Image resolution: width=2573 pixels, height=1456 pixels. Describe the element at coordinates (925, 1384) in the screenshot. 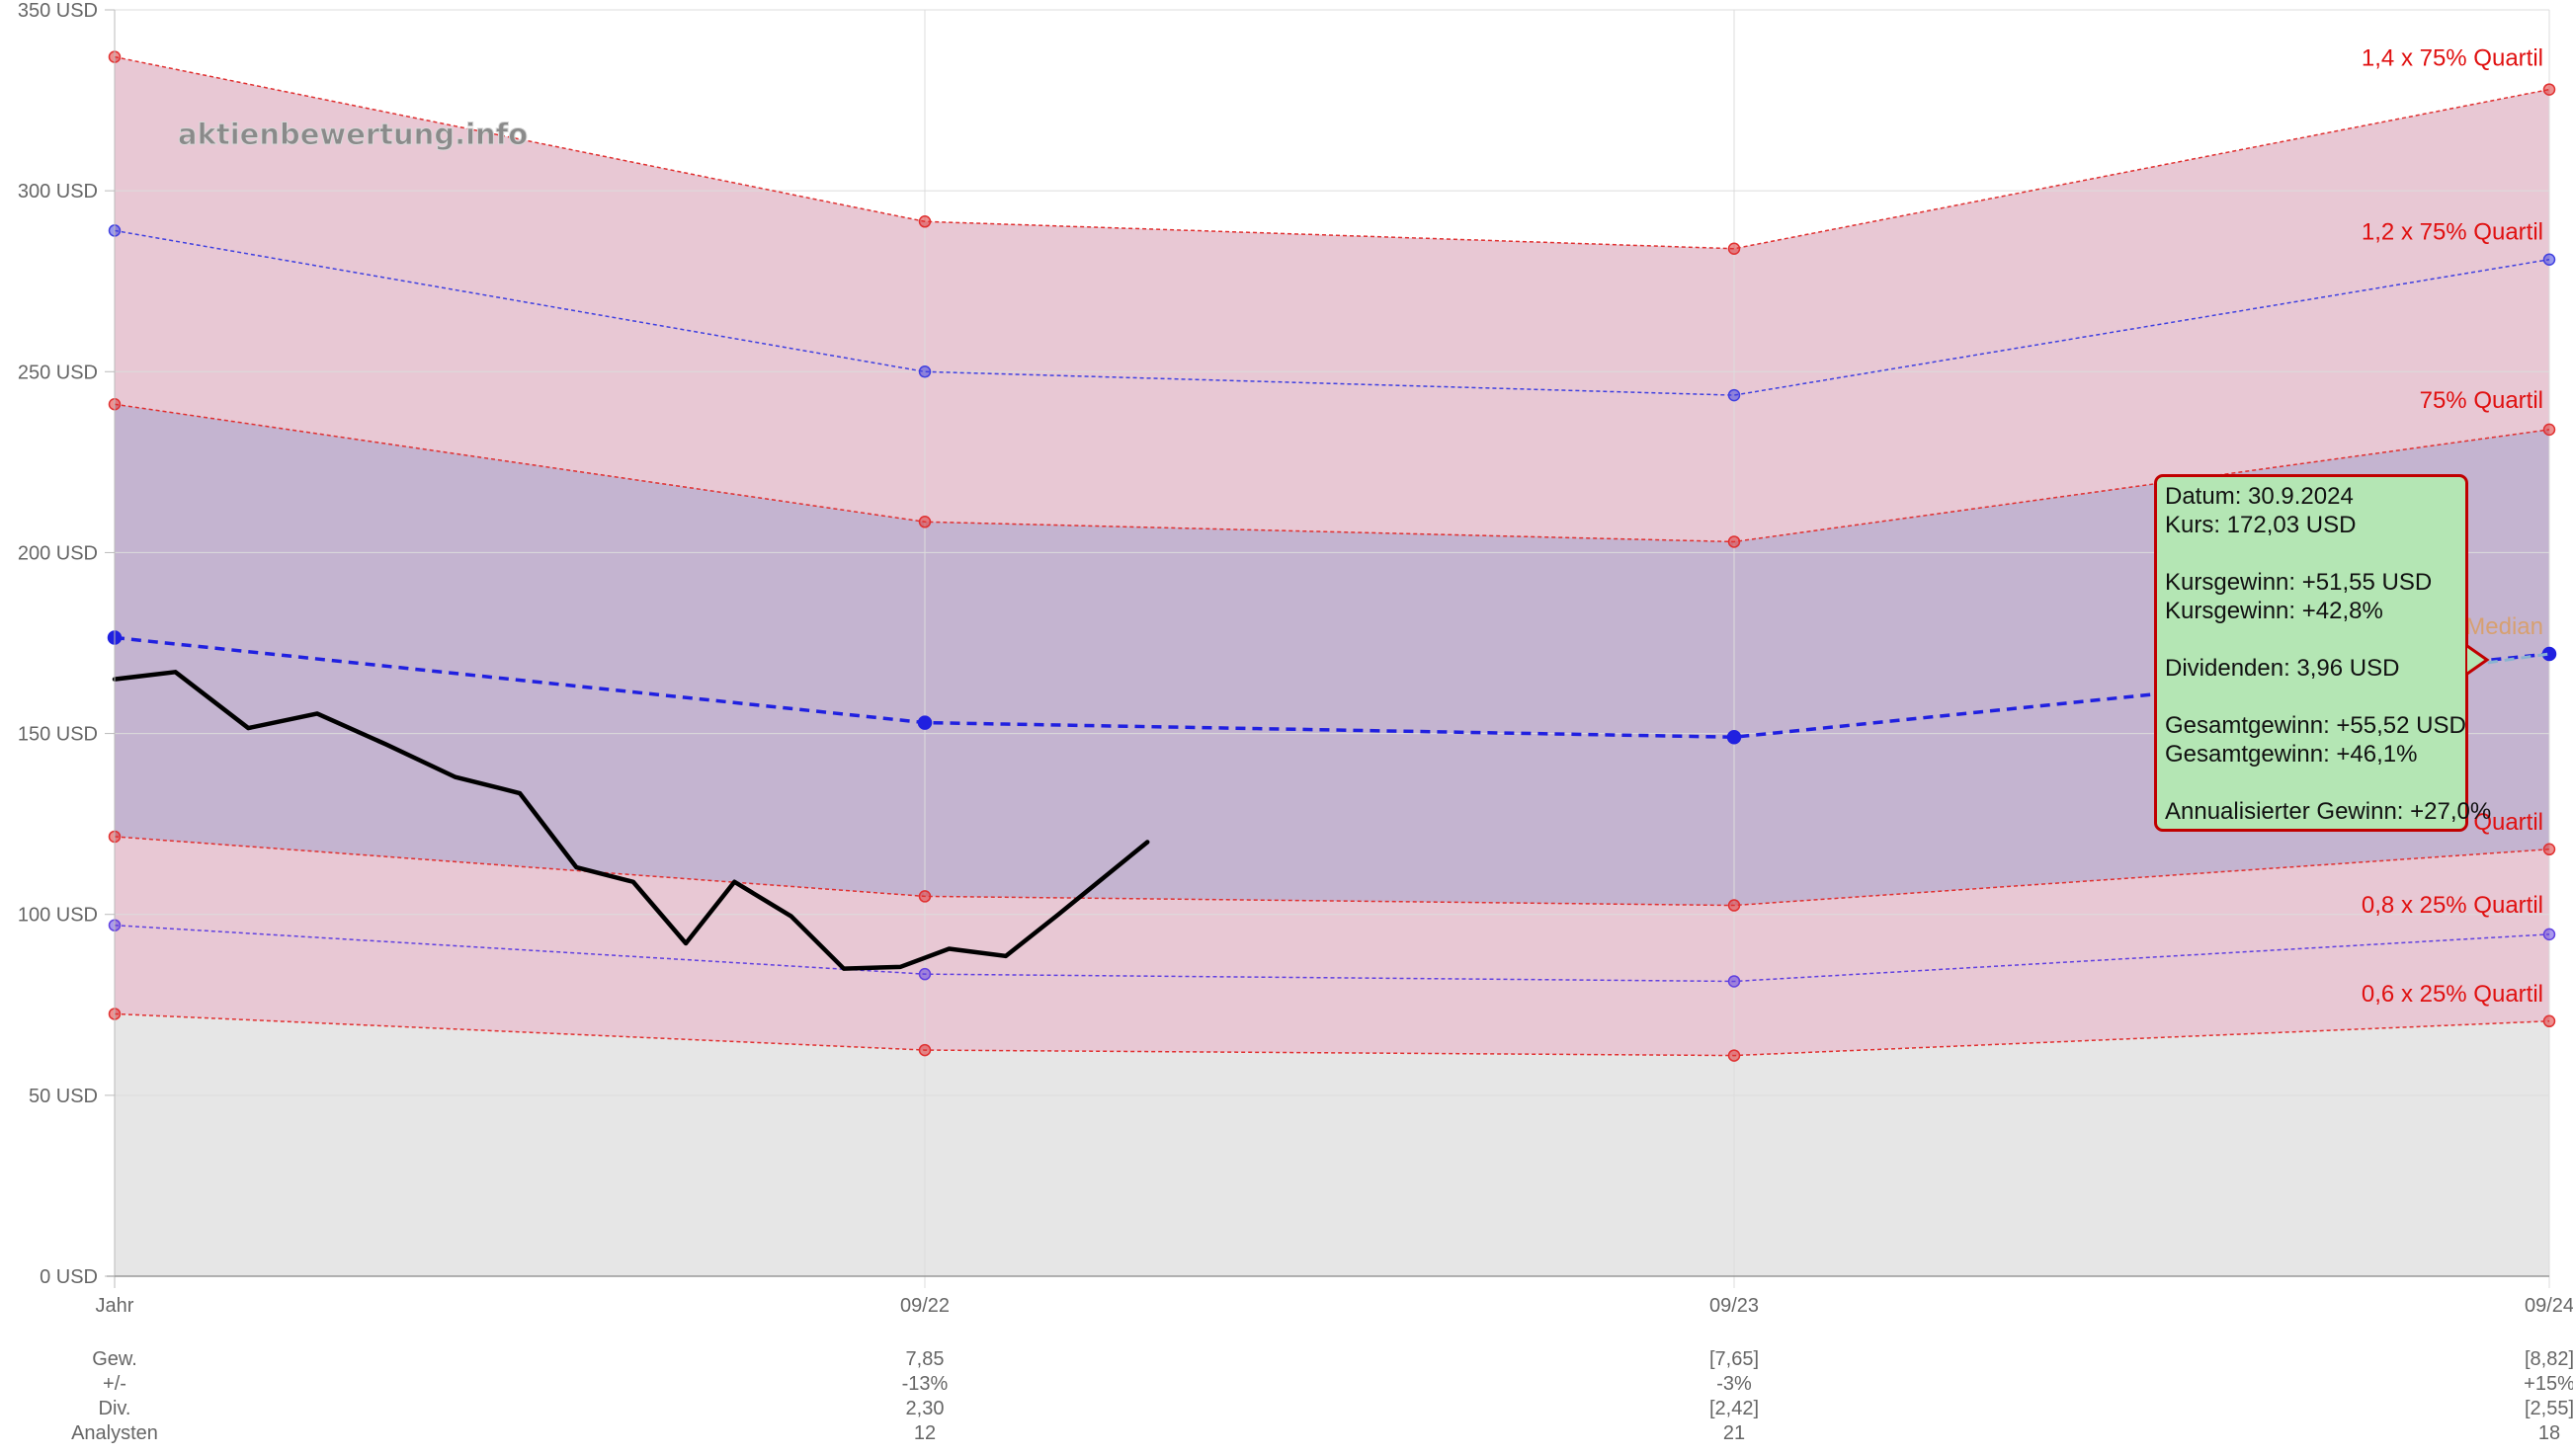

I see `table-cell: -13%` at that location.